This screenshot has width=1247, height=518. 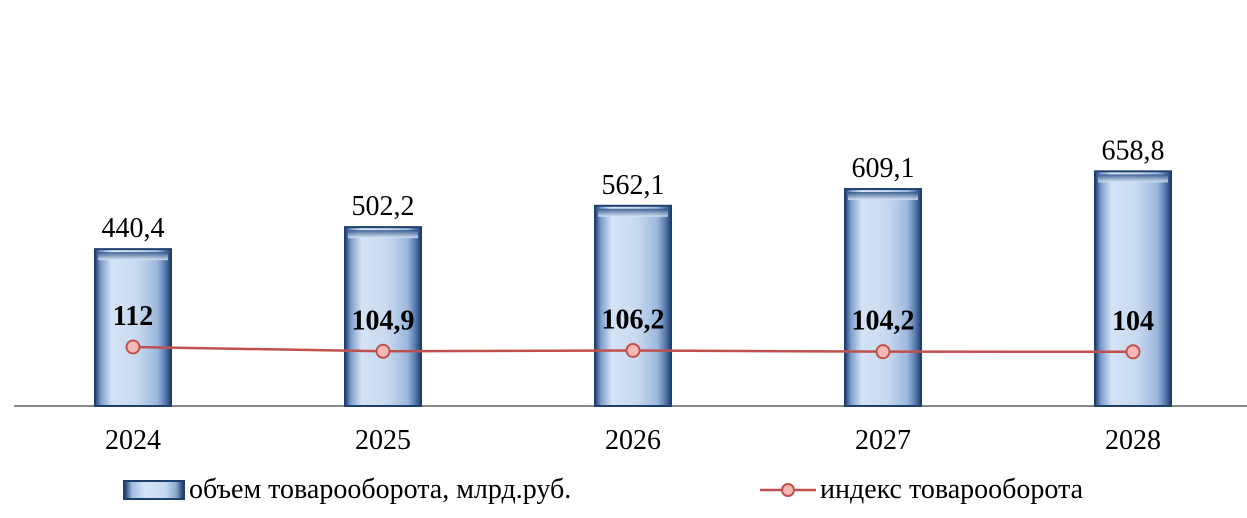 I want to click on index-value-label-2028: 104, so click(x=1133, y=321).